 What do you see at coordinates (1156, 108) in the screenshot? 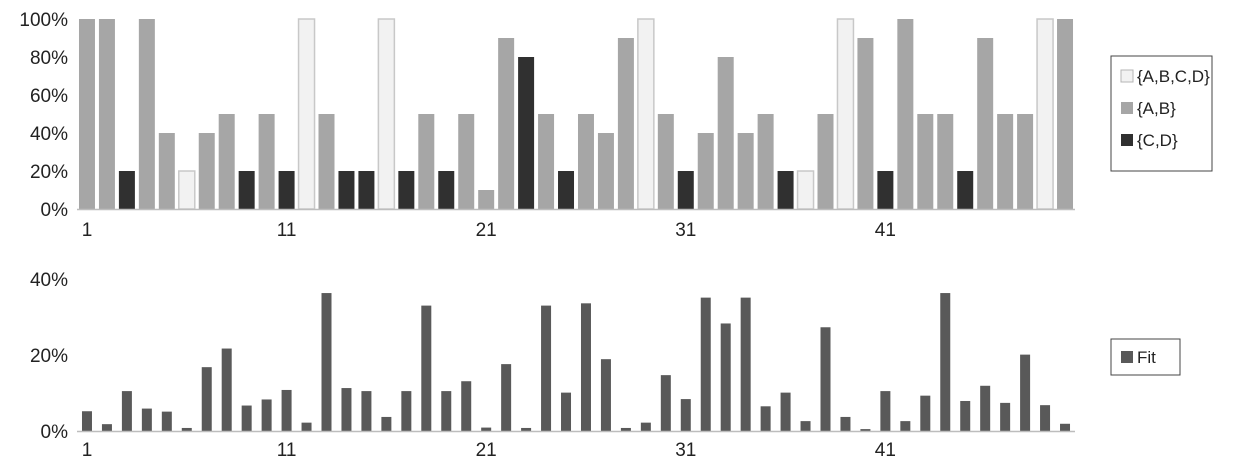
I see `top-legend-label: {A,B}` at bounding box center [1156, 108].